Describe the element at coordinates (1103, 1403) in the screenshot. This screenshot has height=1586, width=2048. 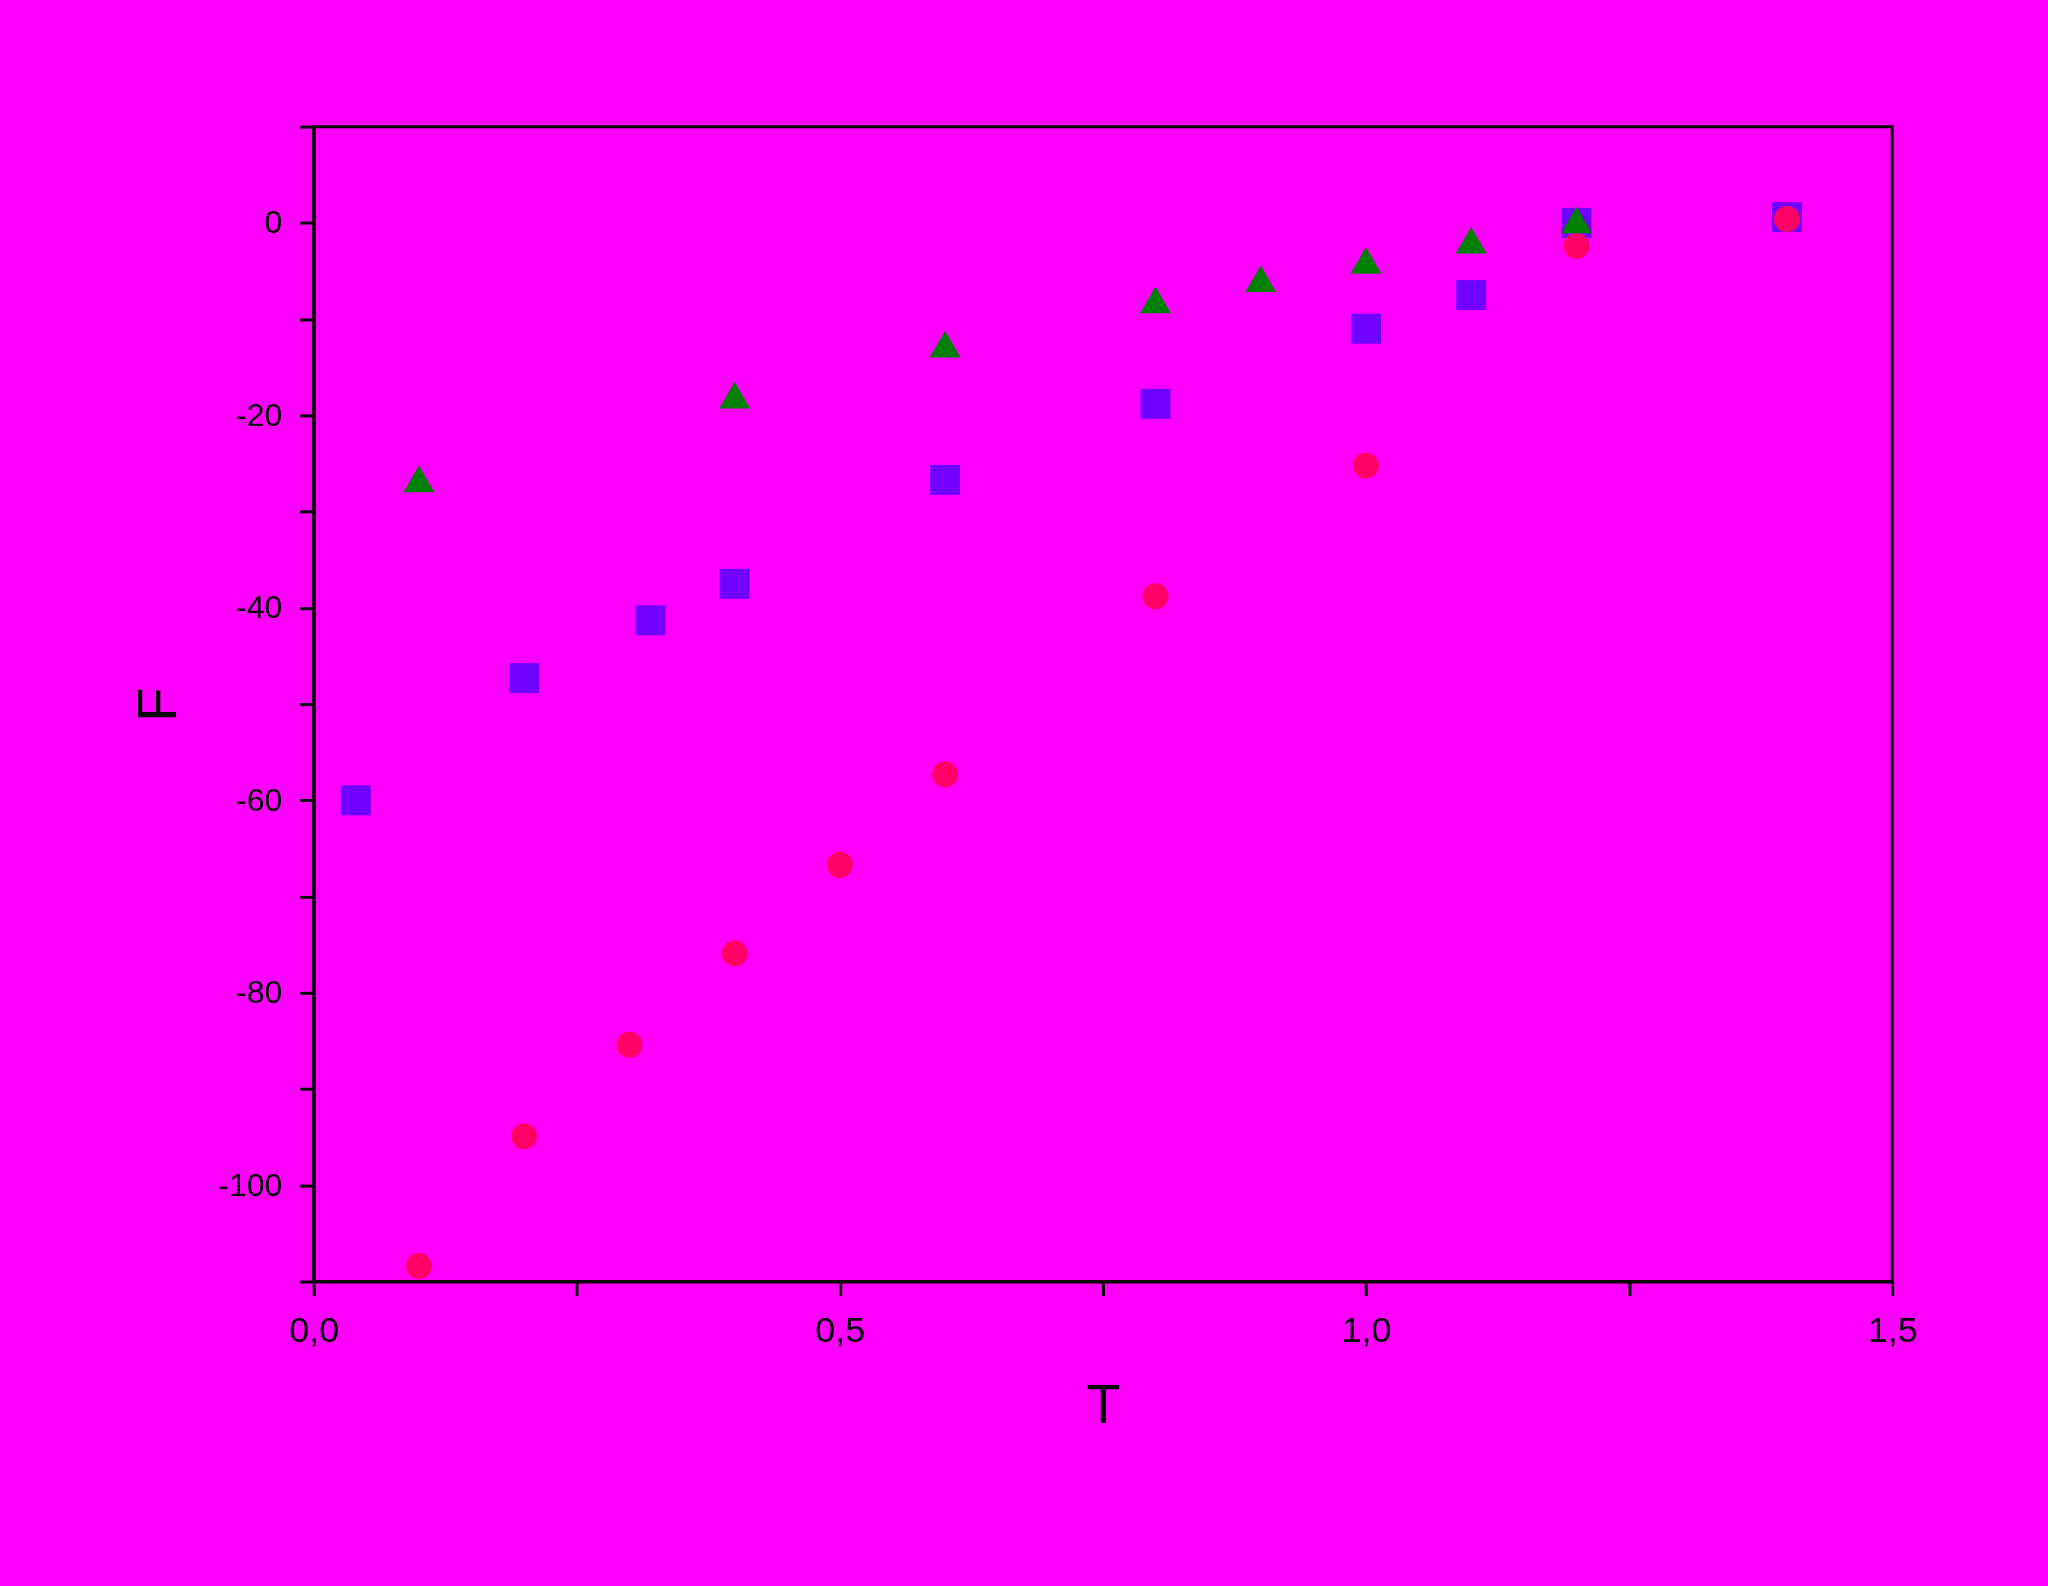
I see `x-axis-title: T` at that location.